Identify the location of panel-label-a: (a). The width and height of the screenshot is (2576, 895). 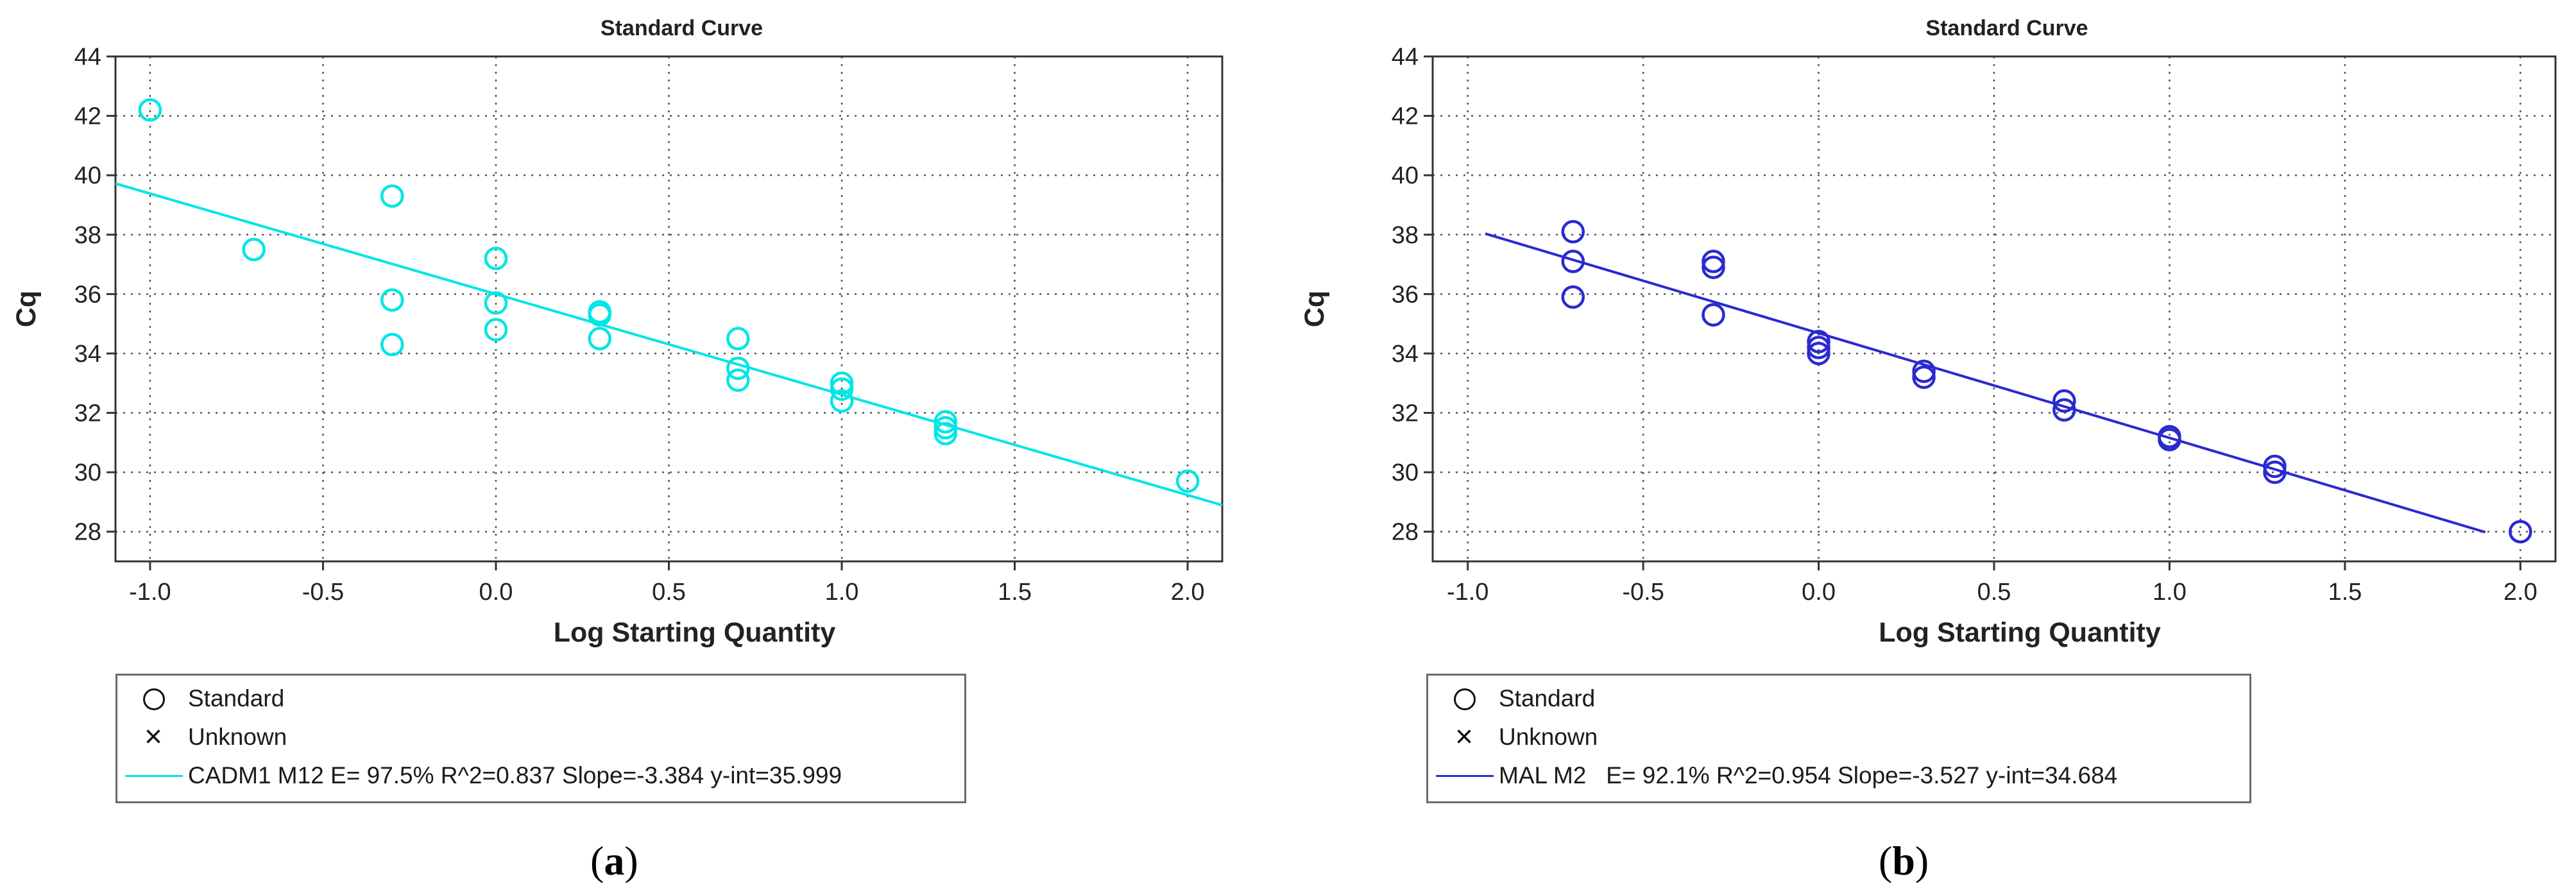
(614, 860).